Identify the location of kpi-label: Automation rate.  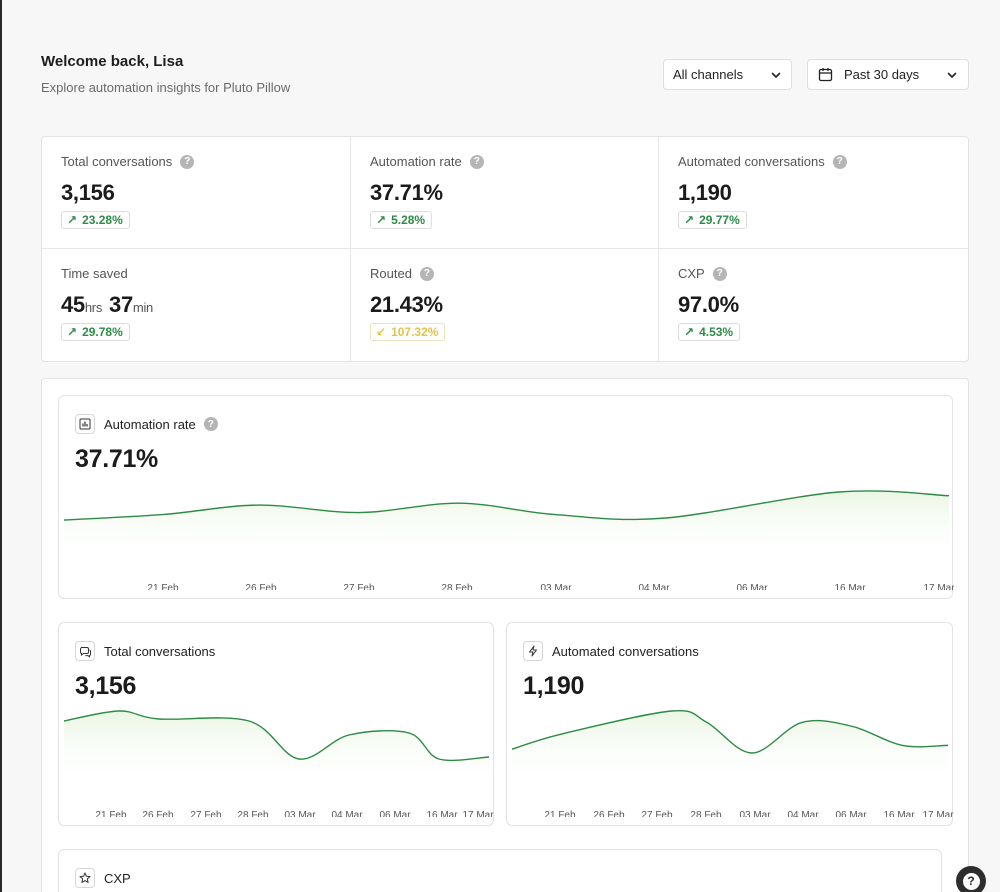
(416, 161).